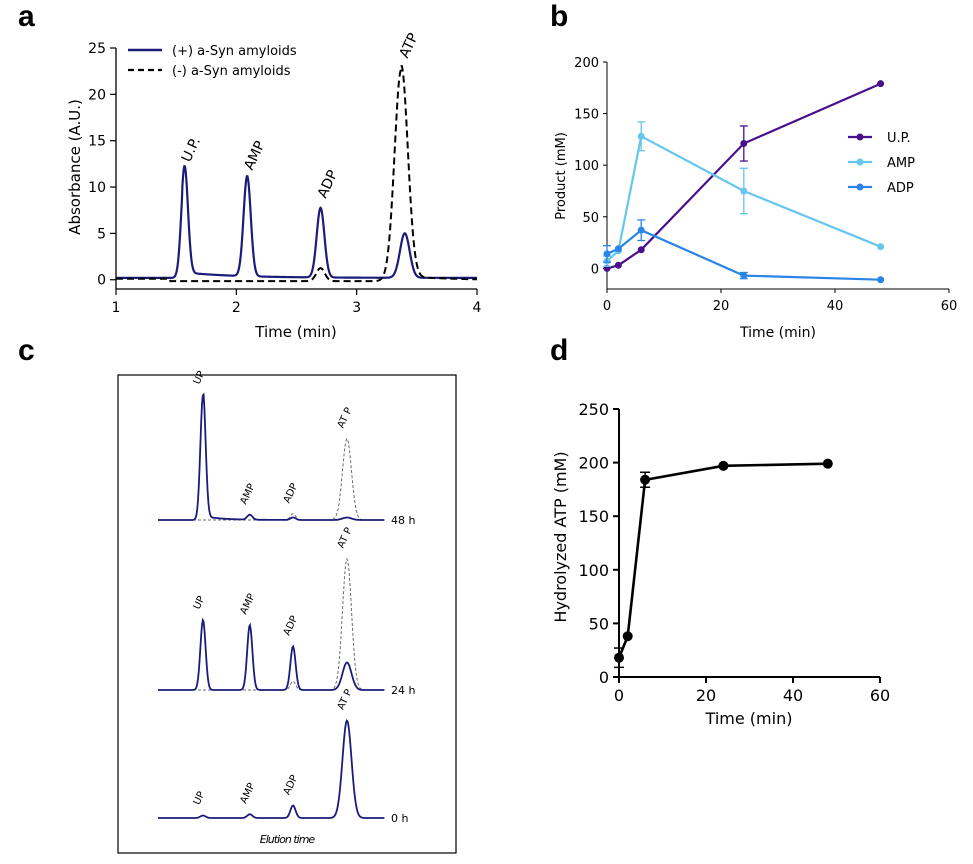  I want to click on panel-label-a: a, so click(26, 16).